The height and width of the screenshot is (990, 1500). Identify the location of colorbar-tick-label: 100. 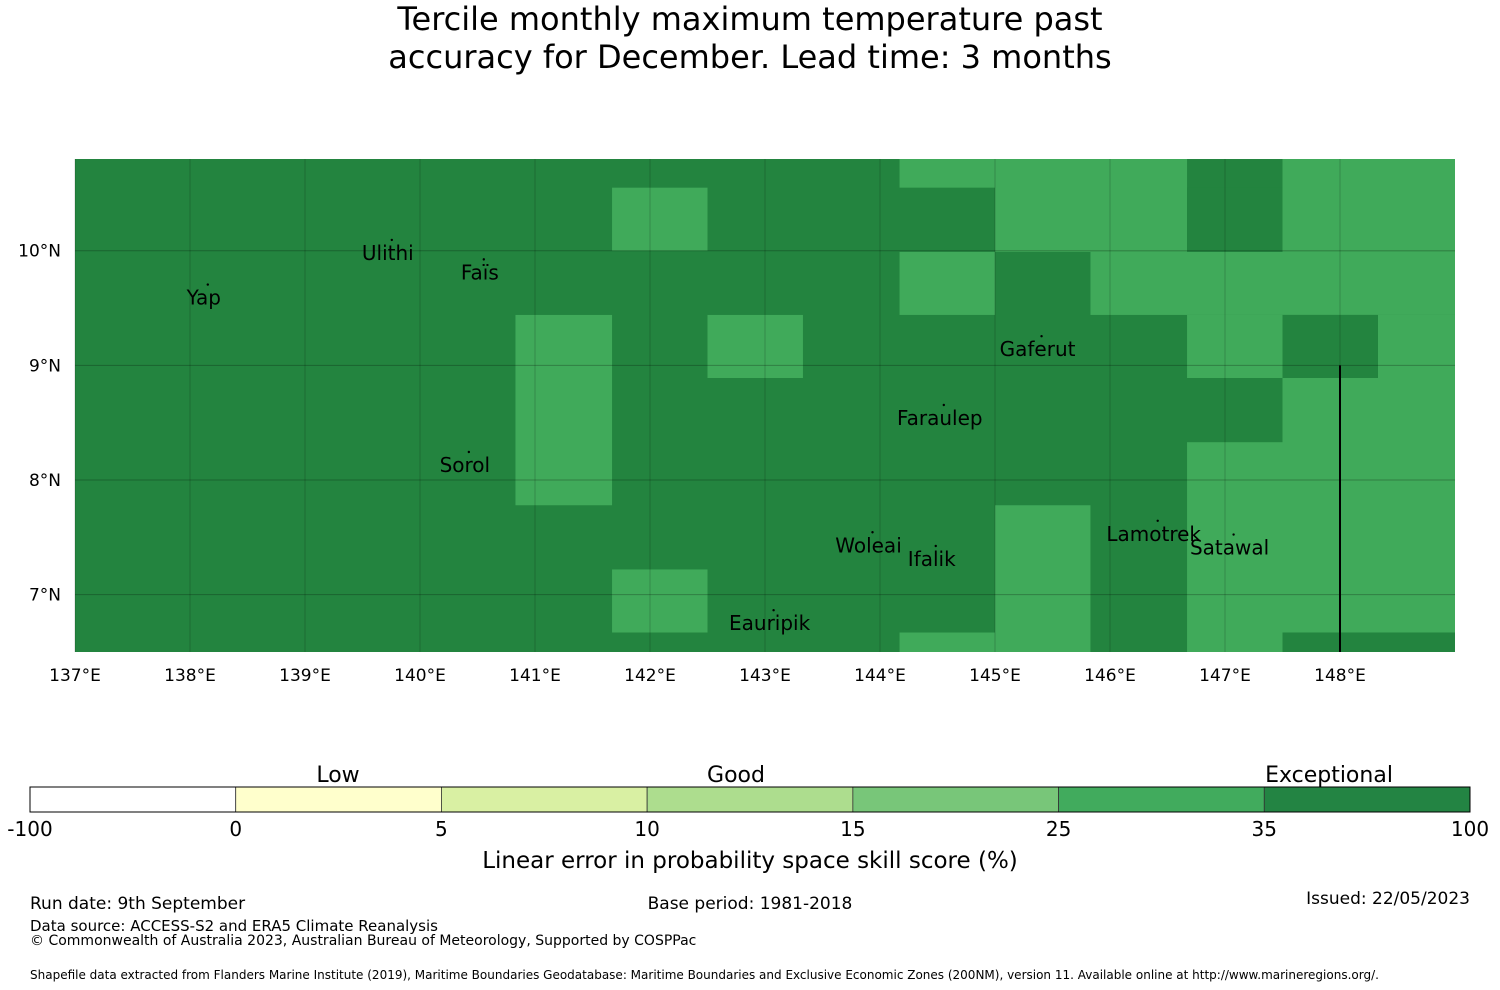
(1470, 829).